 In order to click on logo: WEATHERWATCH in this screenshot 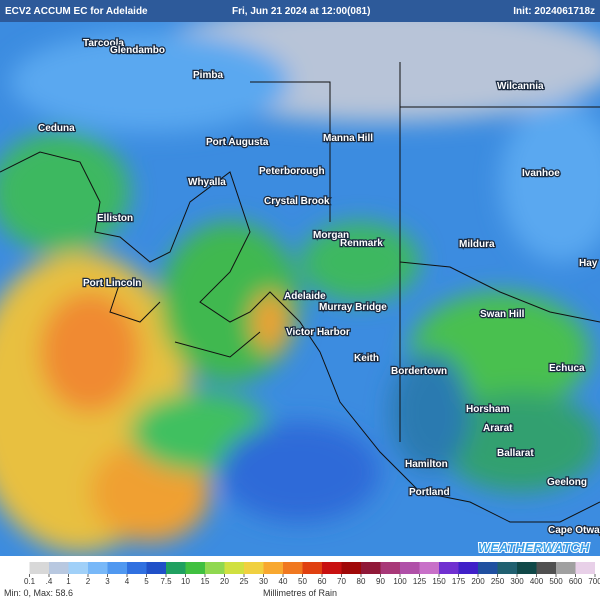, I will do `click(534, 547)`.